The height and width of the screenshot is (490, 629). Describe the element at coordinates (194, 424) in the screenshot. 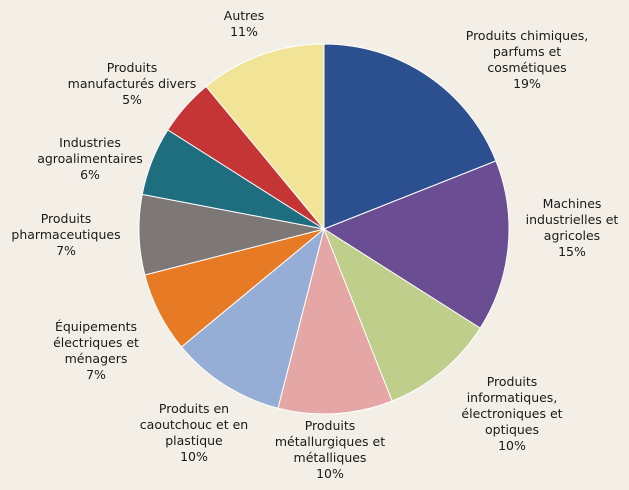

I see `pie-label-line: caoutchouc et en` at that location.